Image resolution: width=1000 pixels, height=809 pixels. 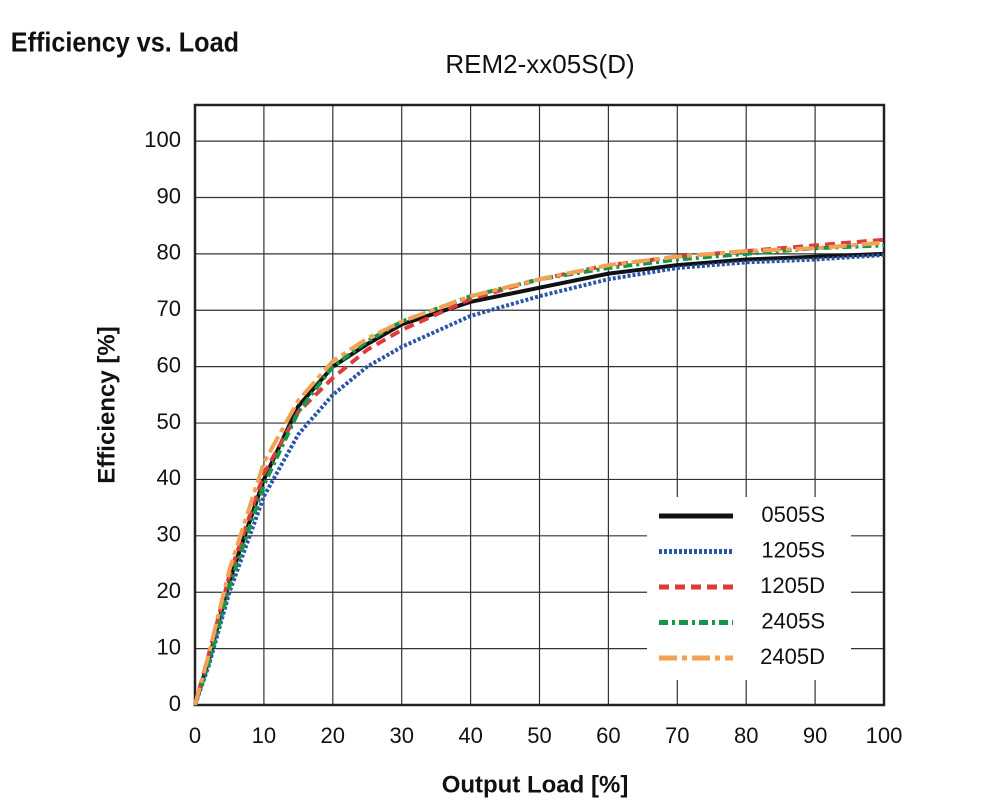 I want to click on x-tick-label: 70, so click(x=677, y=735).